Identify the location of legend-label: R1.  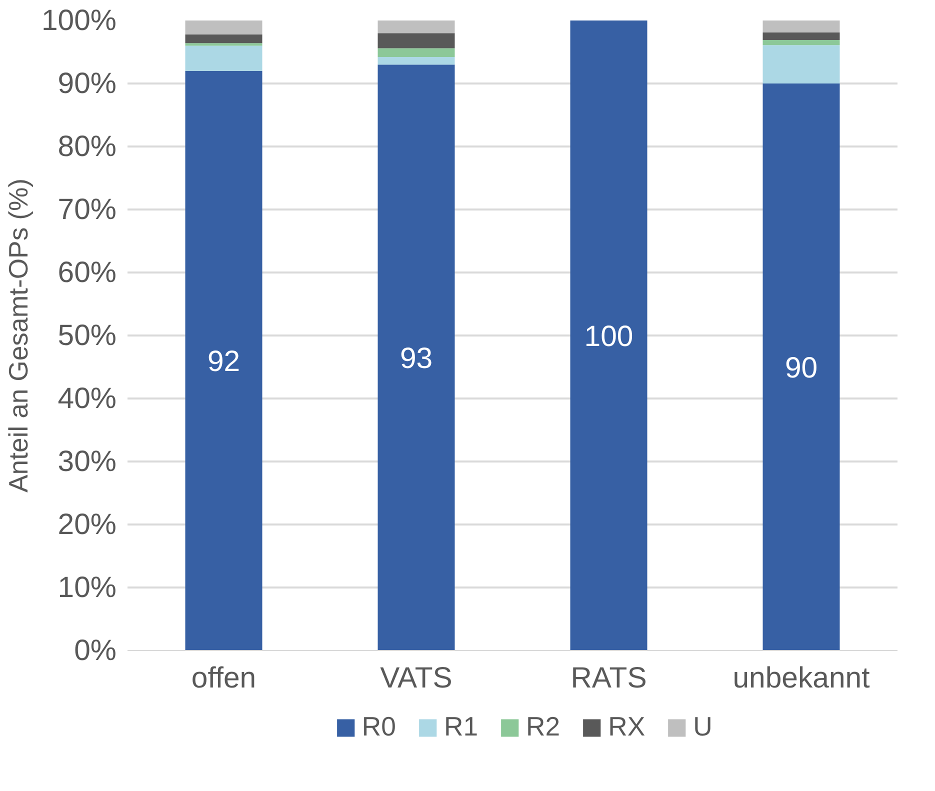
(461, 727).